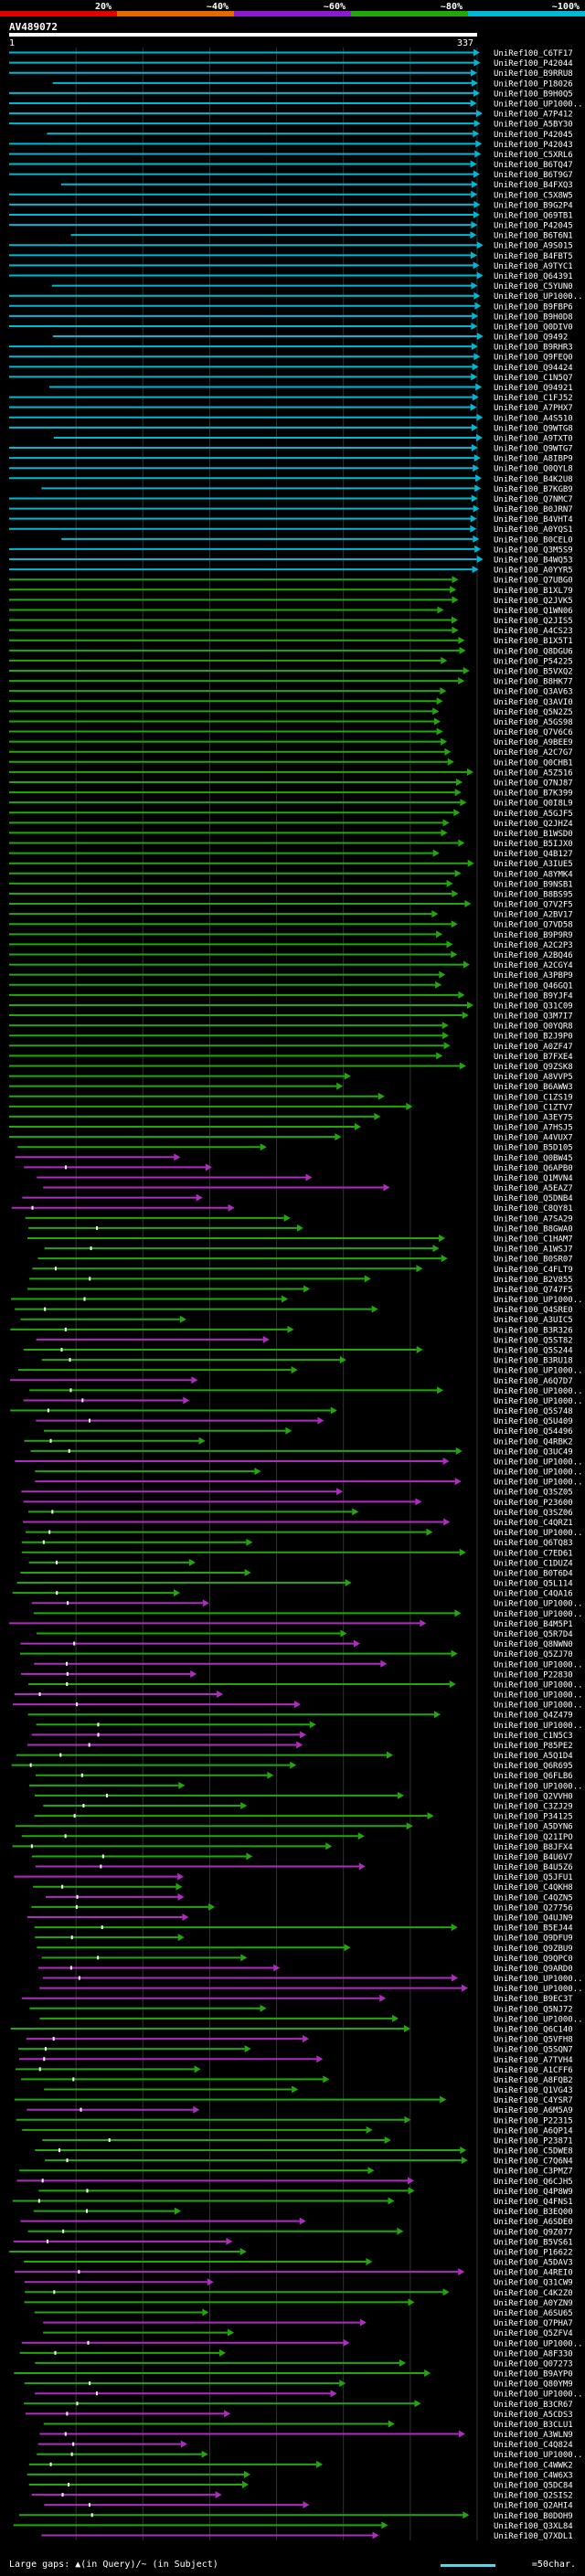  I want to click on subject-label: UniRef100_C6TF17, so click(534, 53).